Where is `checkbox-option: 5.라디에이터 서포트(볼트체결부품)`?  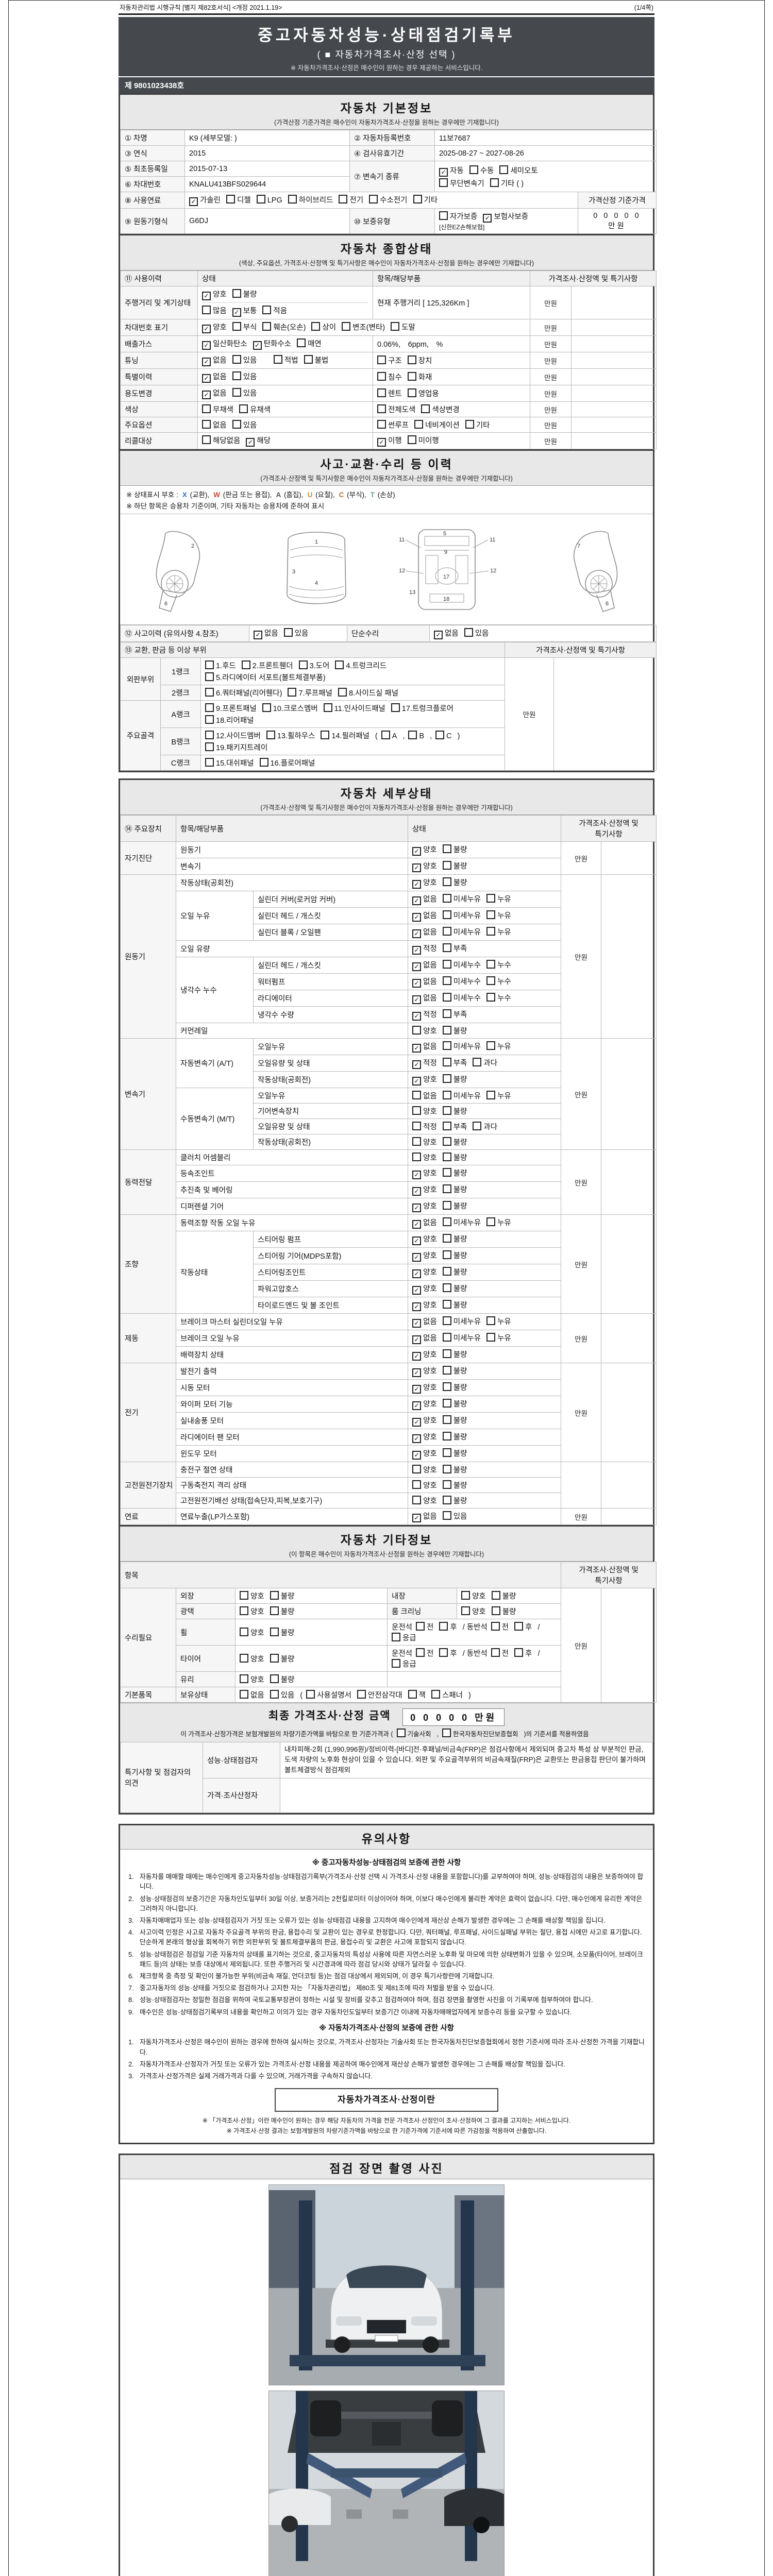 checkbox-option: 5.라디에이터 서포트(볼트체결부품) is located at coordinates (265, 677).